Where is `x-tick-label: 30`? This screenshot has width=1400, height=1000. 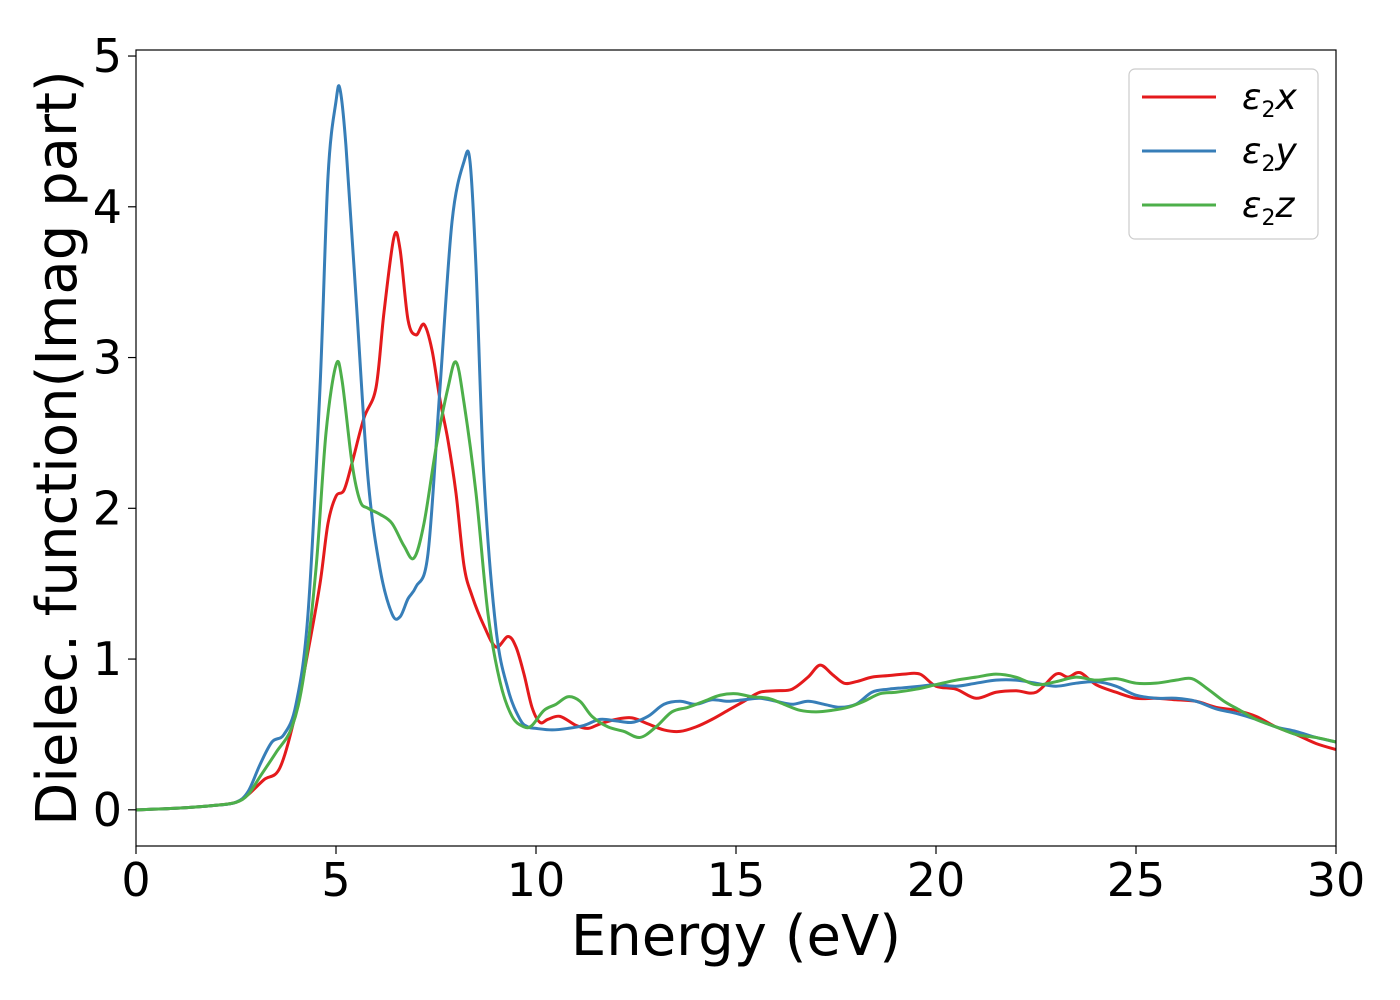
x-tick-label: 30 is located at coordinates (1336, 880).